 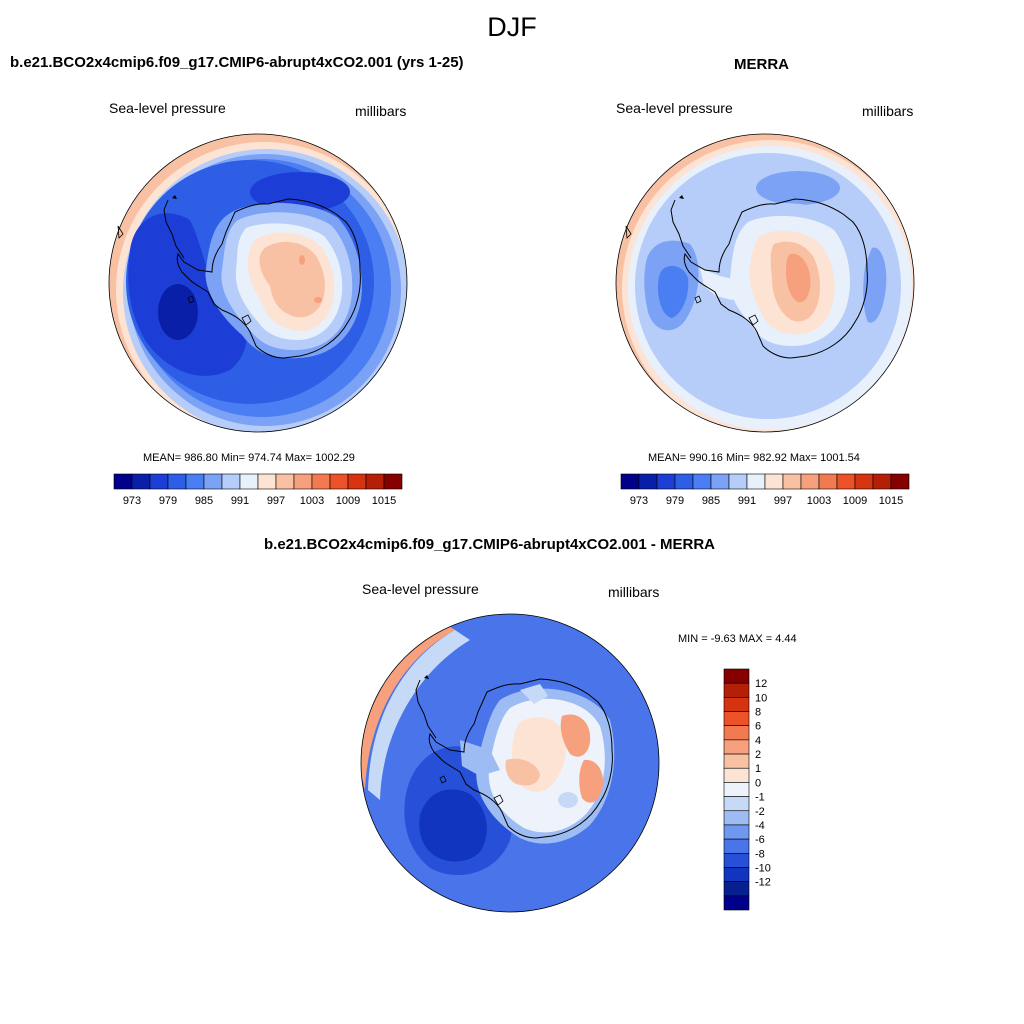 I want to click on panel3-stats: MIN = -9.63 MAX = 4.44, so click(x=737, y=639).